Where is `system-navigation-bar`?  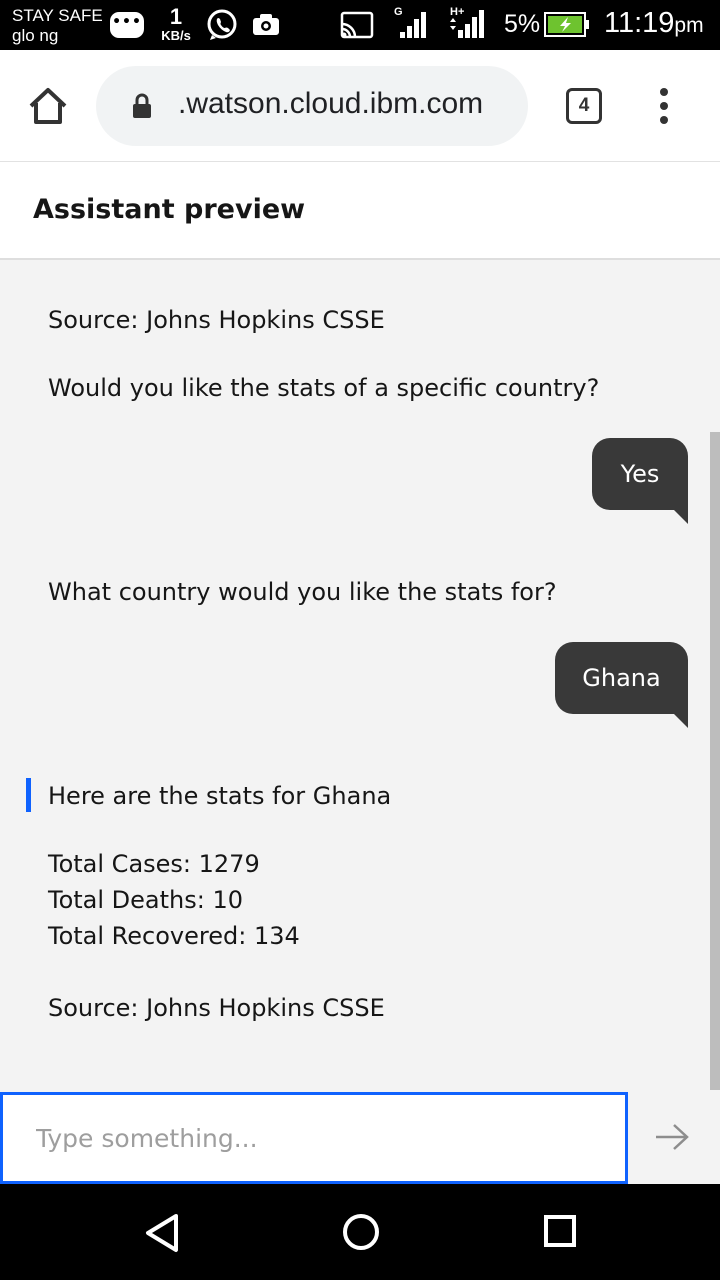 system-navigation-bar is located at coordinates (360, 1232).